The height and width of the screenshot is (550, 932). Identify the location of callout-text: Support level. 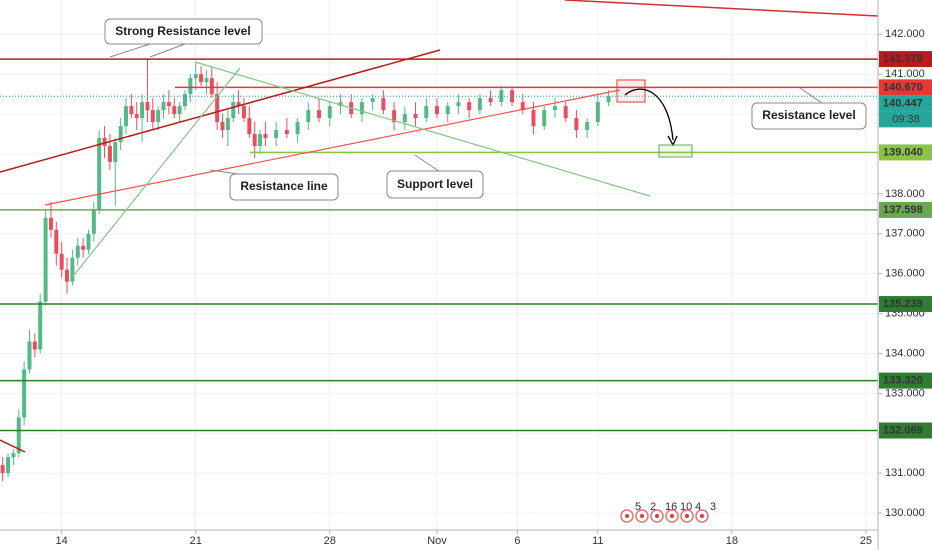
(435, 184).